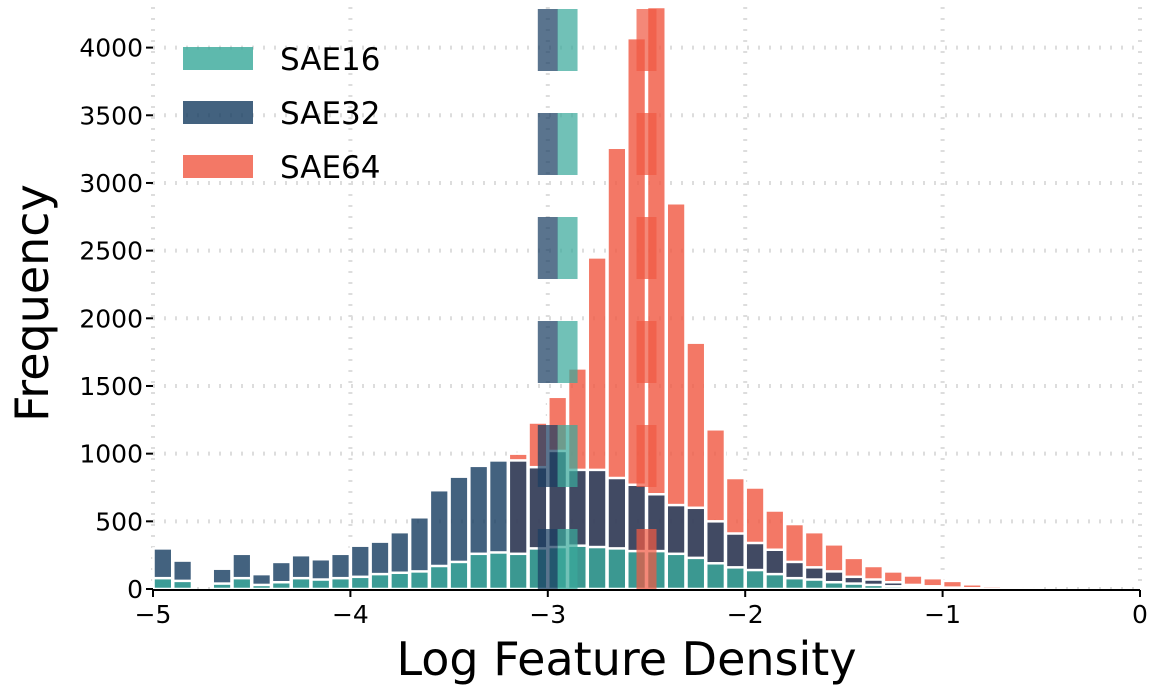 The height and width of the screenshot is (693, 1163). What do you see at coordinates (218, 58) in the screenshot?
I see `legend-swatch-sae16` at bounding box center [218, 58].